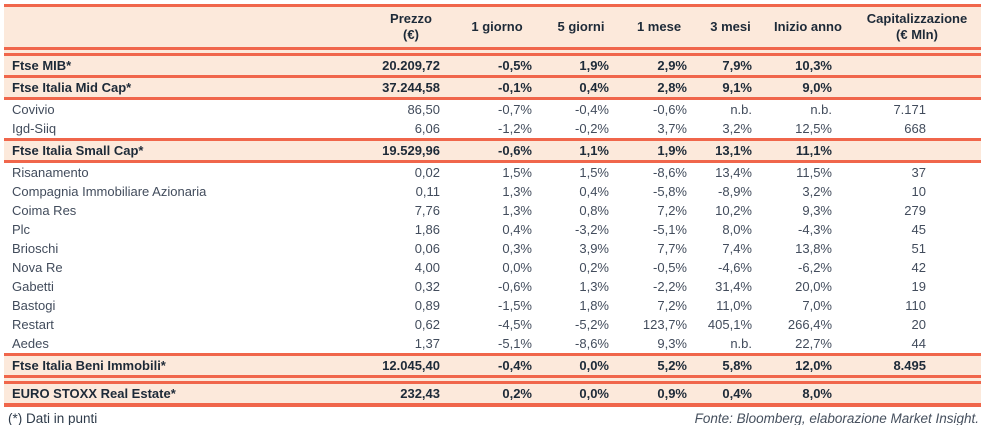 This screenshot has width=985, height=425. Describe the element at coordinates (672, 128) in the screenshot. I see `cell-1-mese: 3,7%` at that location.